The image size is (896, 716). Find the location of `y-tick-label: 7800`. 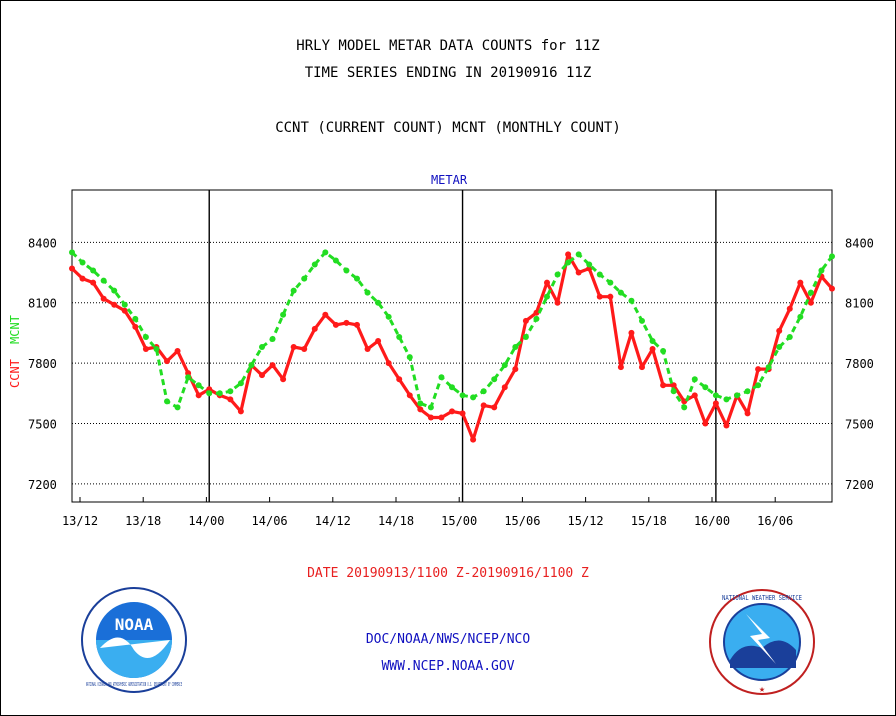

y-tick-label: 7800 is located at coordinates (42, 364).